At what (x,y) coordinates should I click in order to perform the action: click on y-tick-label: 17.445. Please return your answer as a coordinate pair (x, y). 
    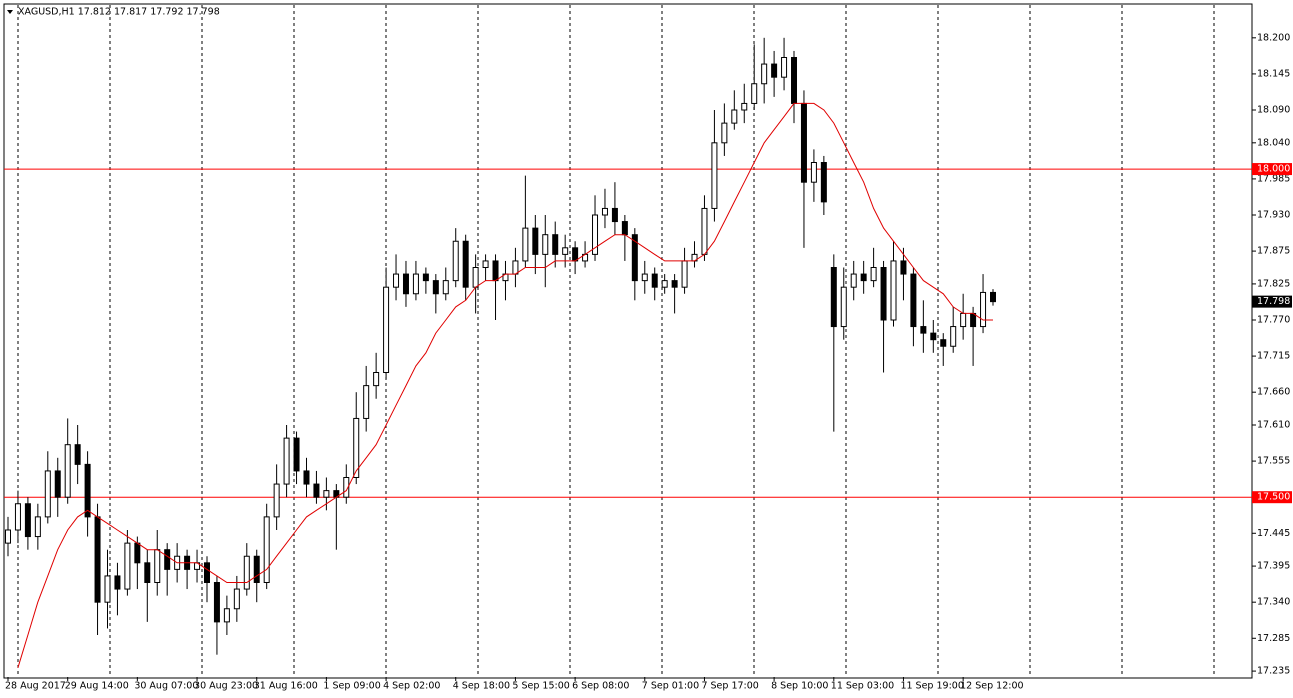
    Looking at the image, I should click on (1273, 533).